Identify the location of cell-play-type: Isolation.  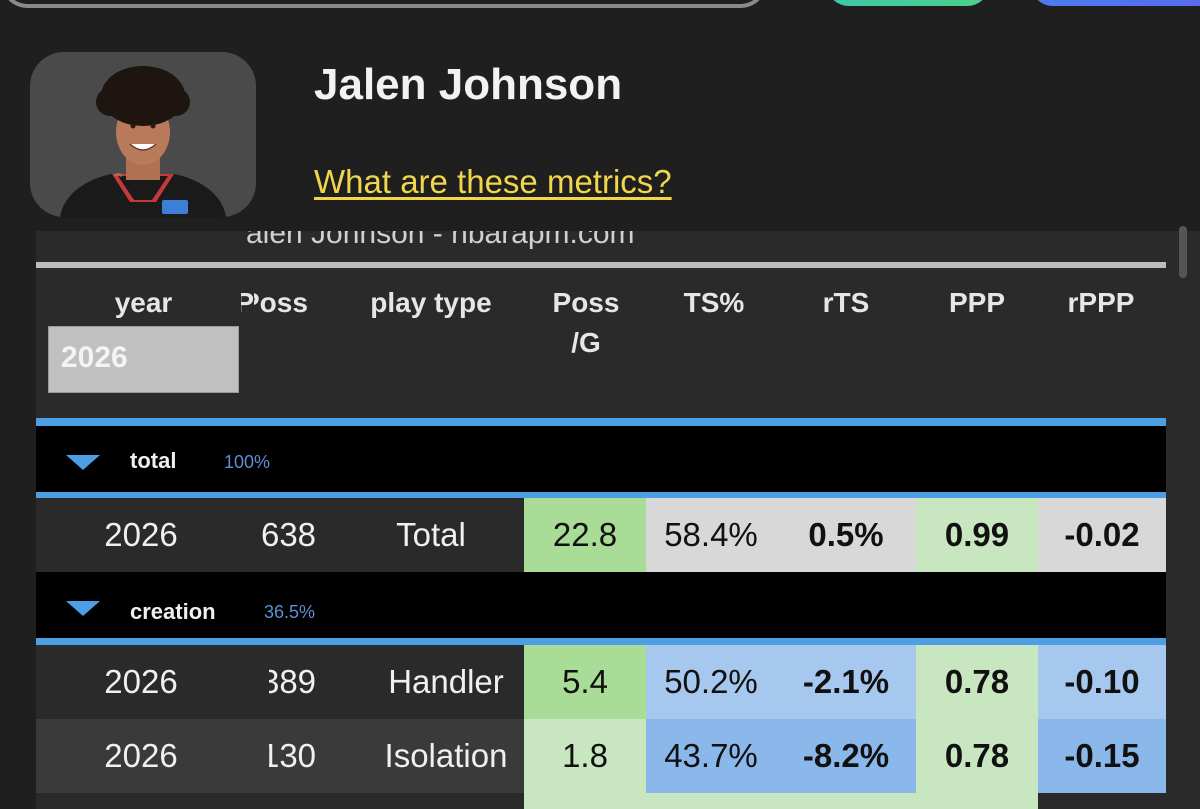
(446, 756).